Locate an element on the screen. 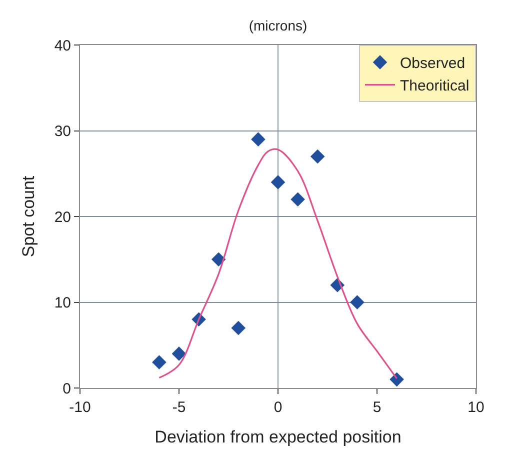 The height and width of the screenshot is (455, 506). x-tick-label: -10 is located at coordinates (80, 407).